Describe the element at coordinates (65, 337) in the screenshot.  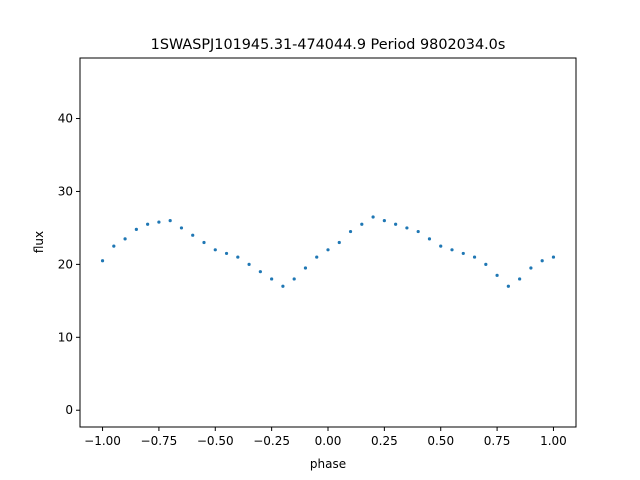
I see `y-tick-label: 10` at that location.